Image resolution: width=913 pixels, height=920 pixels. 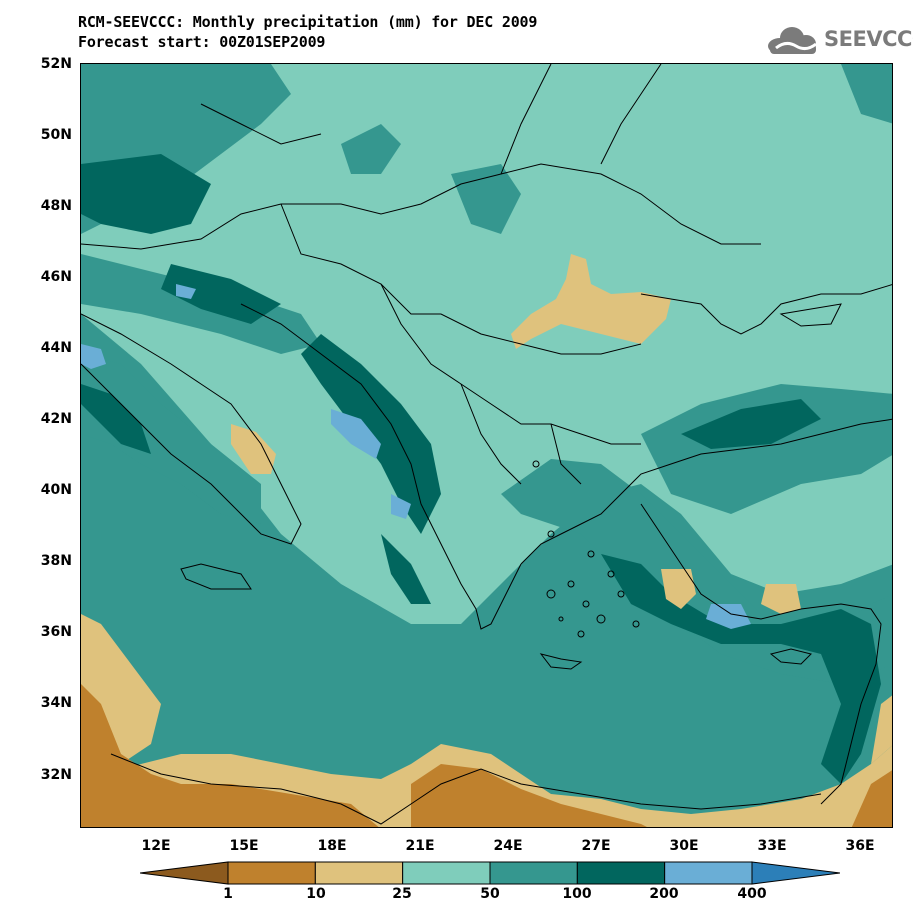 What do you see at coordinates (244, 846) in the screenshot?
I see `lon-label: 15E` at bounding box center [244, 846].